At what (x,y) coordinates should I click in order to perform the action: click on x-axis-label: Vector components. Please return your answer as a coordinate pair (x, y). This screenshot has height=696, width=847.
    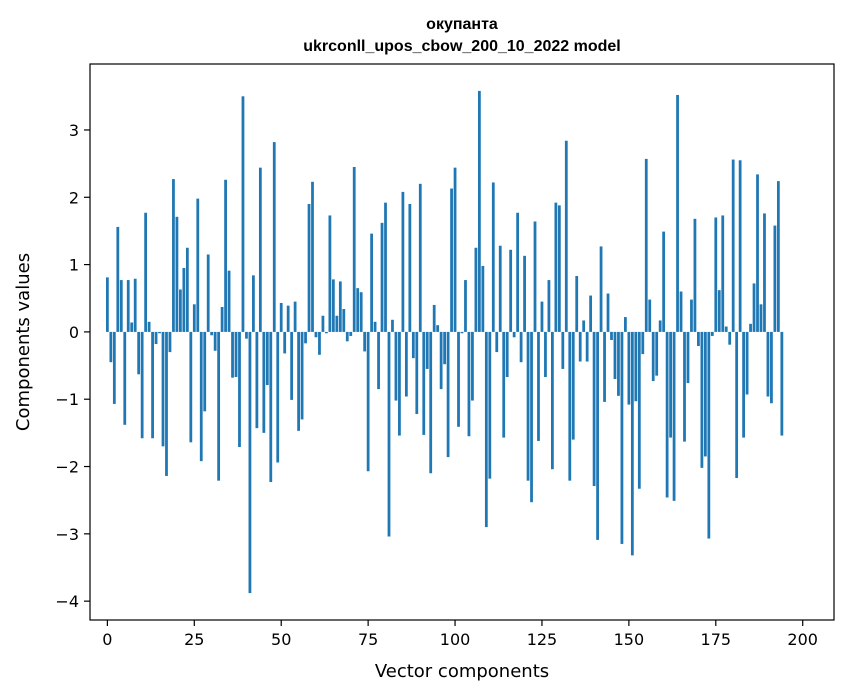
    Looking at the image, I should click on (462, 671).